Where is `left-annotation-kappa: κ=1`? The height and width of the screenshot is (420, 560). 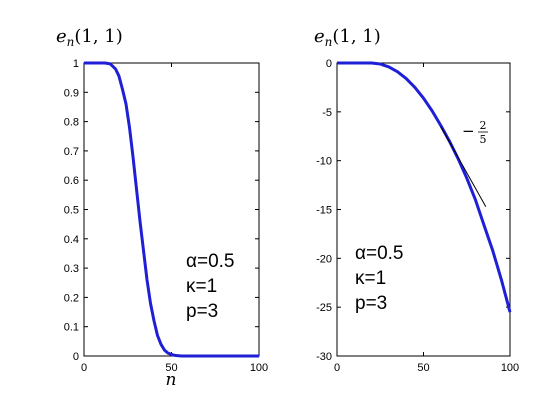
left-annotation-kappa: κ=1 is located at coordinates (201, 286).